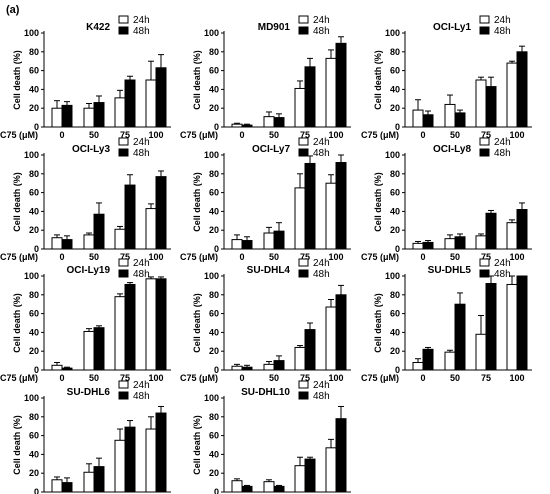 This screenshot has height=494, width=550. Describe the element at coordinates (452, 149) in the screenshot. I see `chart-title: OCI-Ly8` at that location.